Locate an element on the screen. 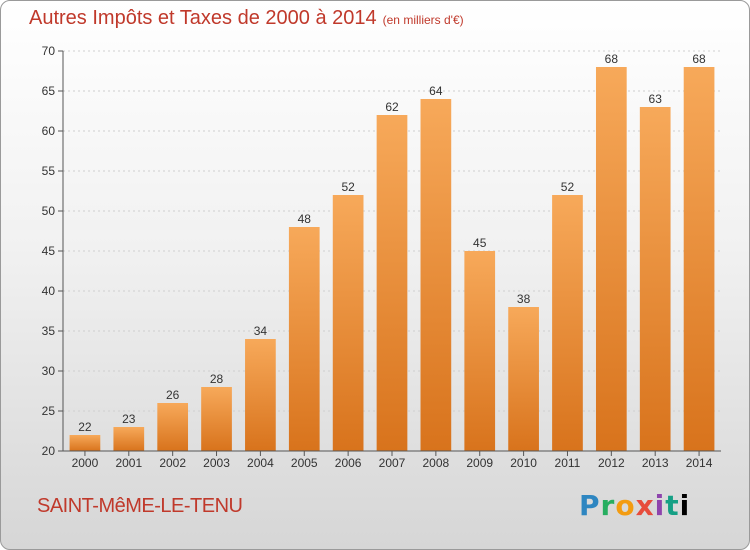 The height and width of the screenshot is (550, 750). y-tick-label: 20 is located at coordinates (49, 451).